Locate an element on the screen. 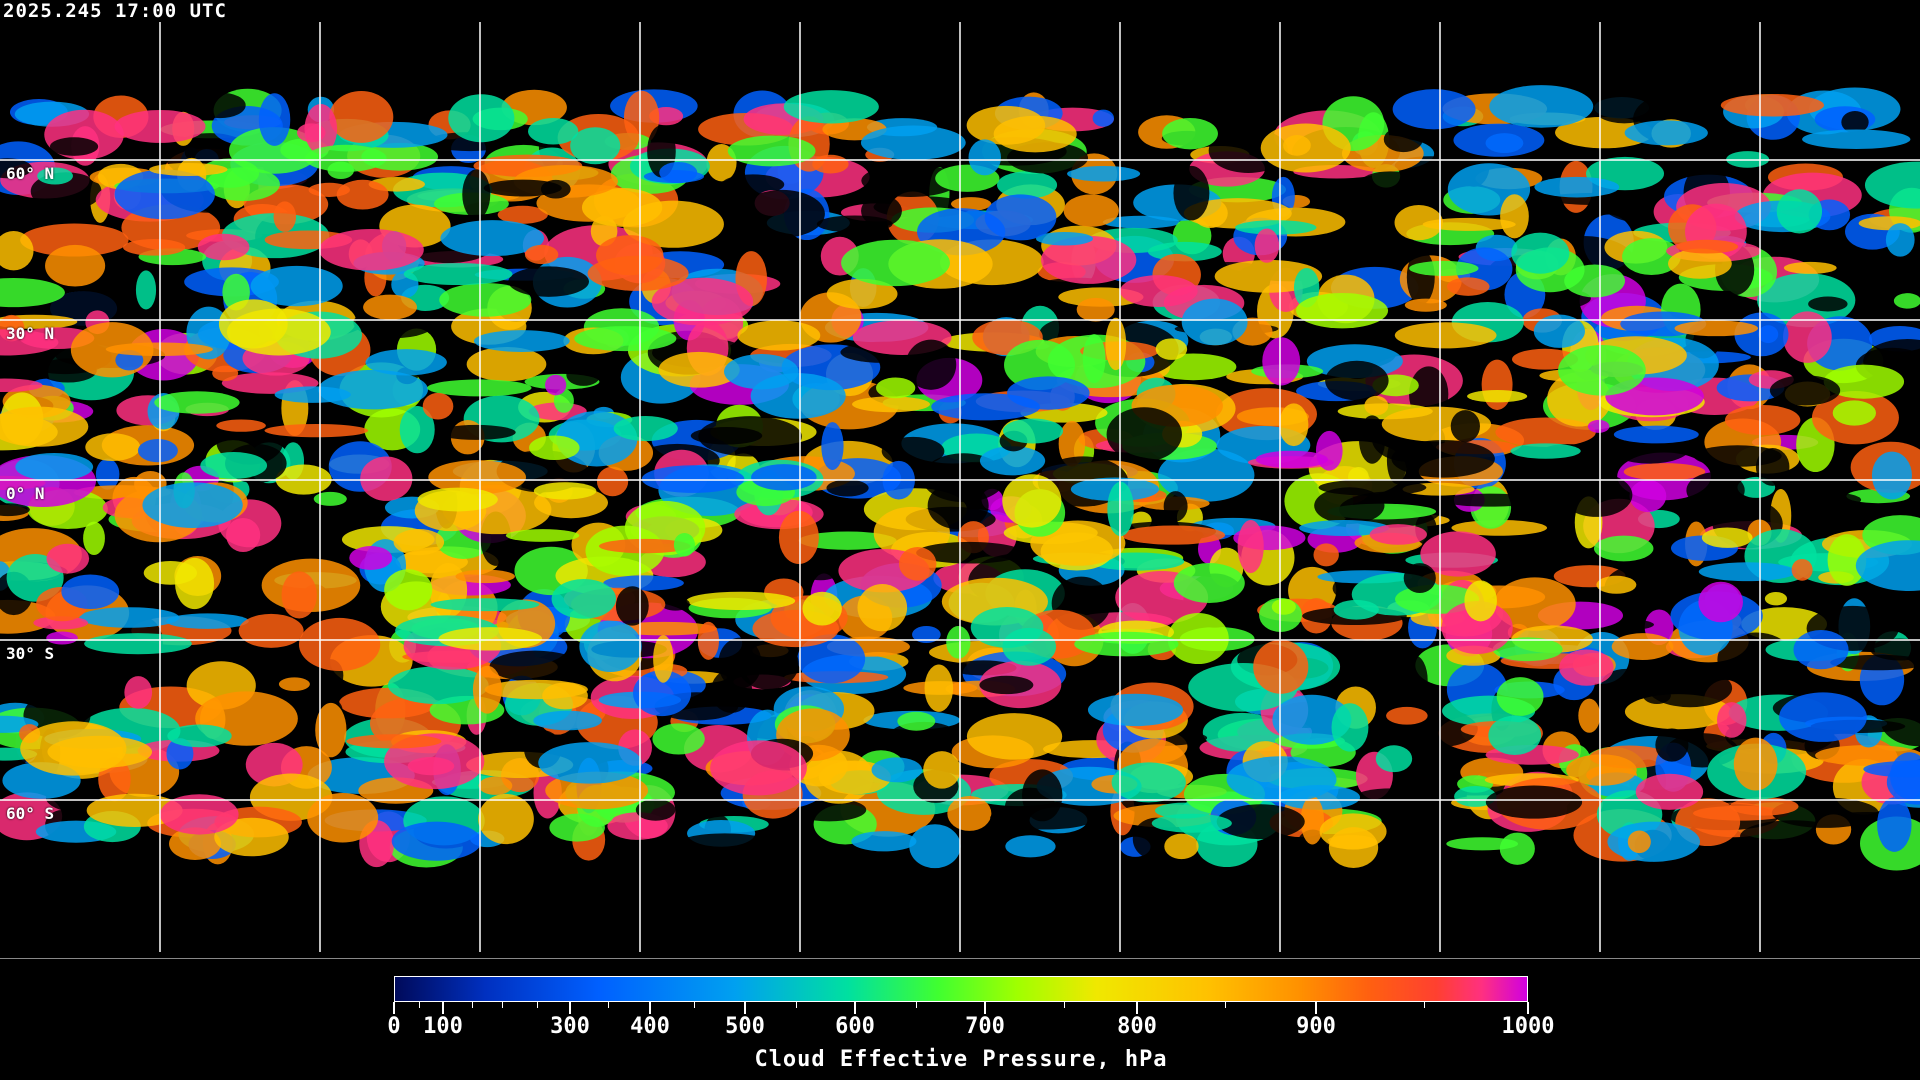 This screenshot has width=1920, height=1080. colorbar-tick-label: 800 is located at coordinates (1137, 1026).